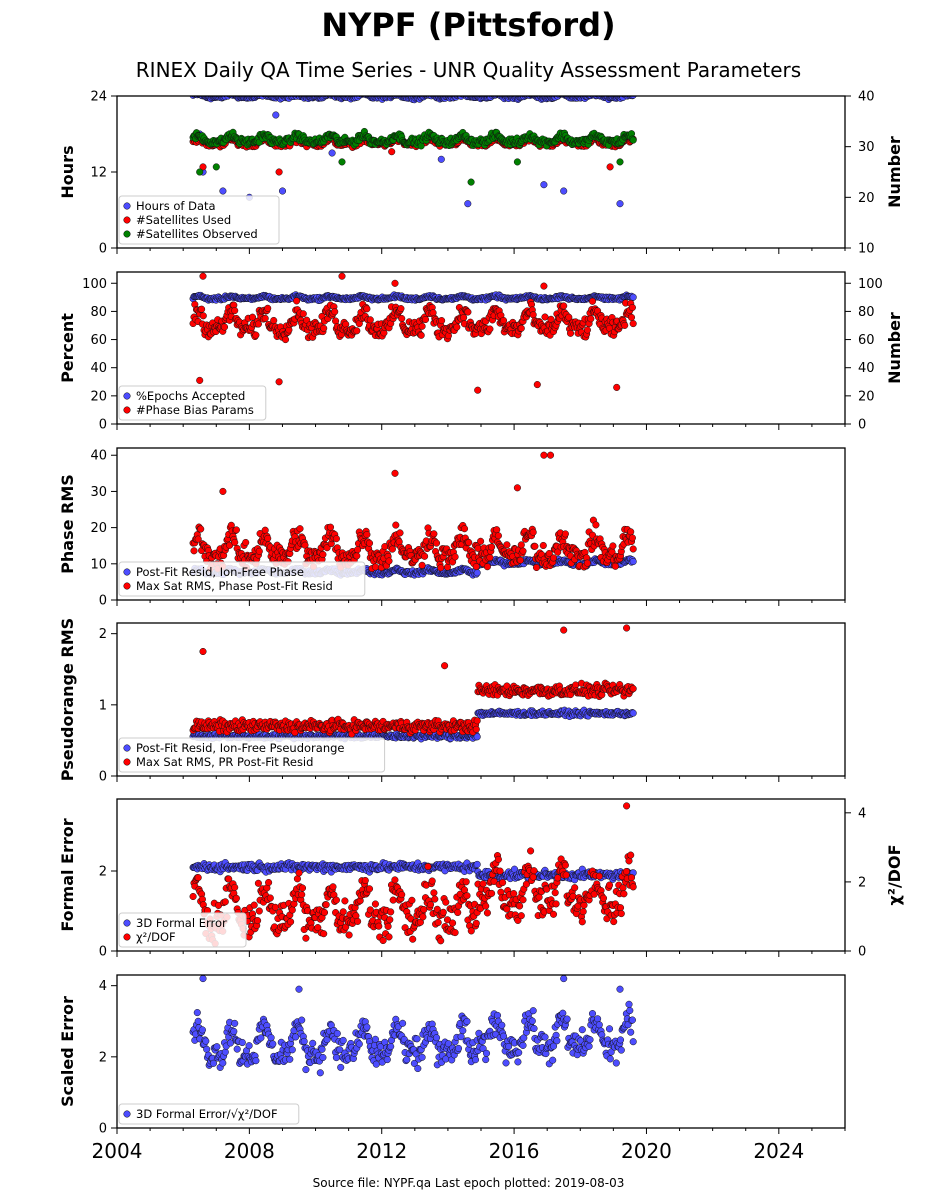 This screenshot has width=937, height=1200. What do you see at coordinates (67, 171) in the screenshot?
I see `y-axis-label: Hours` at bounding box center [67, 171].